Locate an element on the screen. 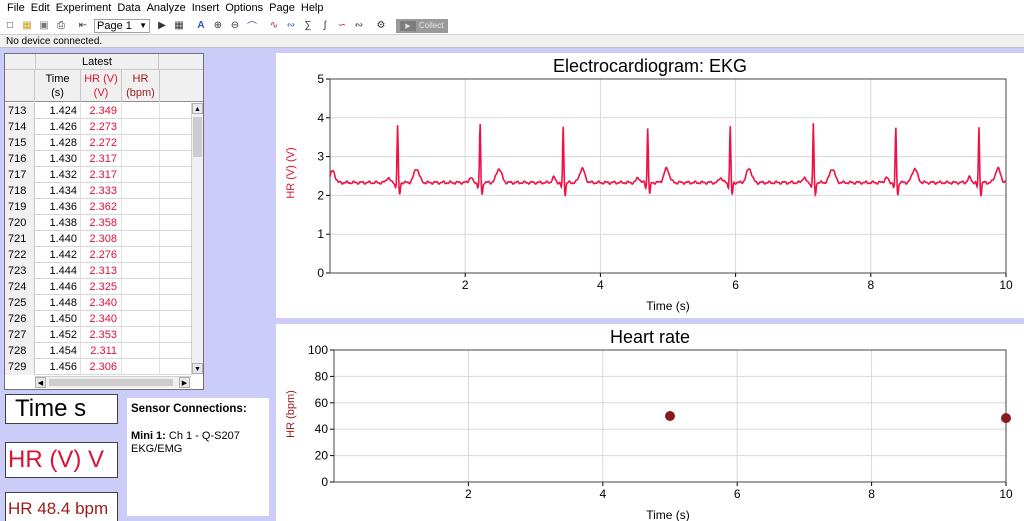 The height and width of the screenshot is (521, 1024). row-number: 727 is located at coordinates (20, 335).